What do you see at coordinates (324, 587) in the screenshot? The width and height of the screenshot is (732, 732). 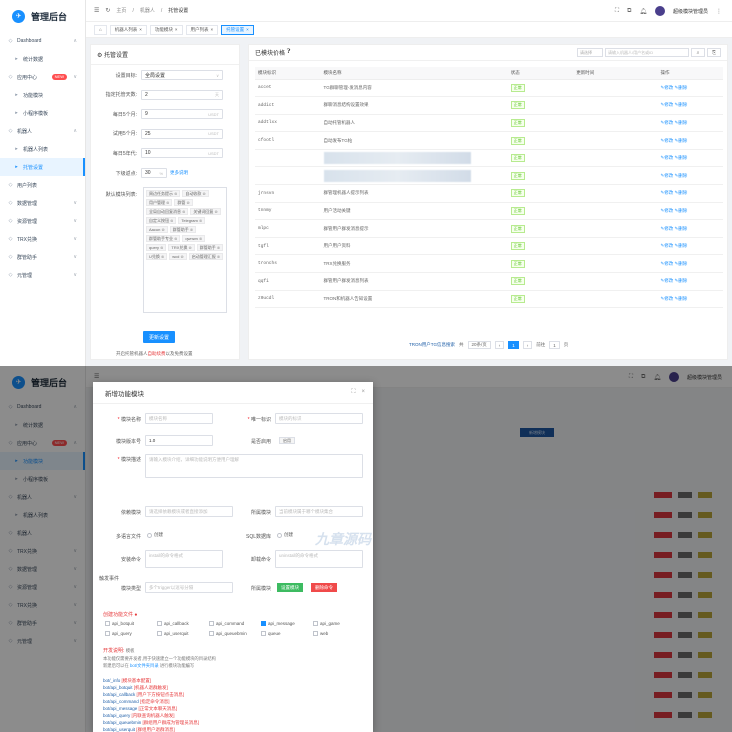 I see `delete-command-button: 删除命令` at bounding box center [324, 587].